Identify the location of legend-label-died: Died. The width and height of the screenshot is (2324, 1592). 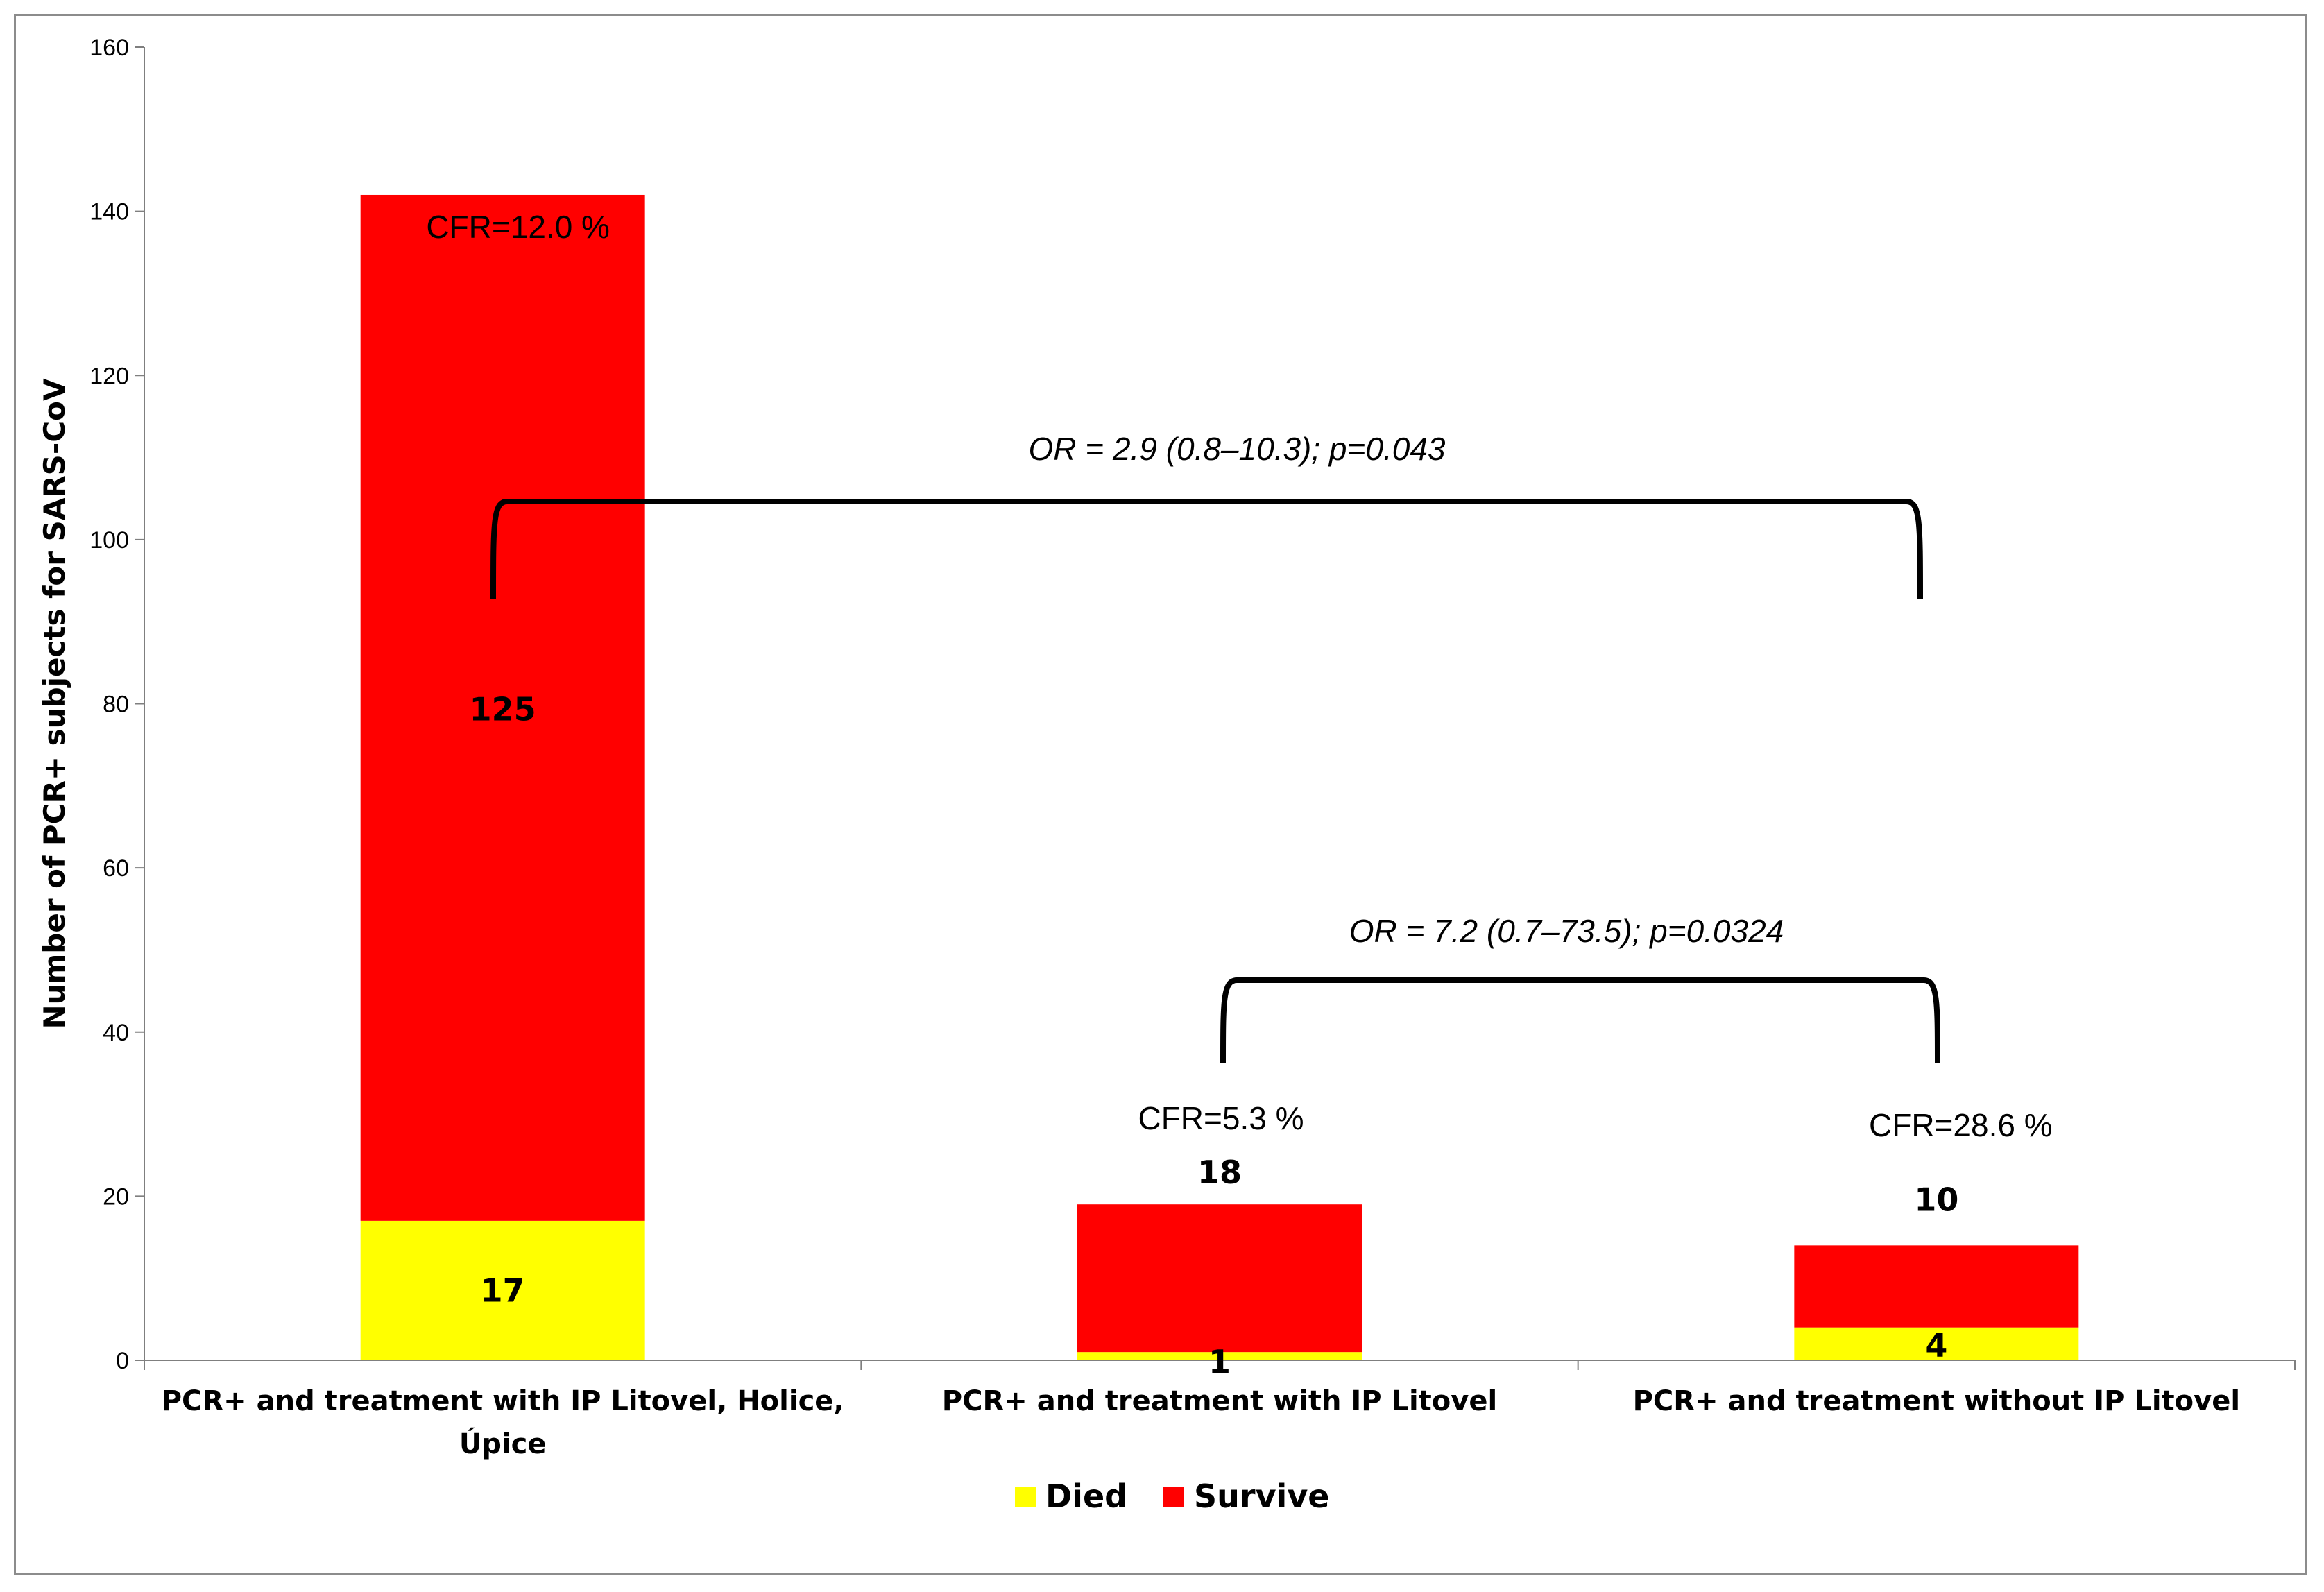
(1086, 1496).